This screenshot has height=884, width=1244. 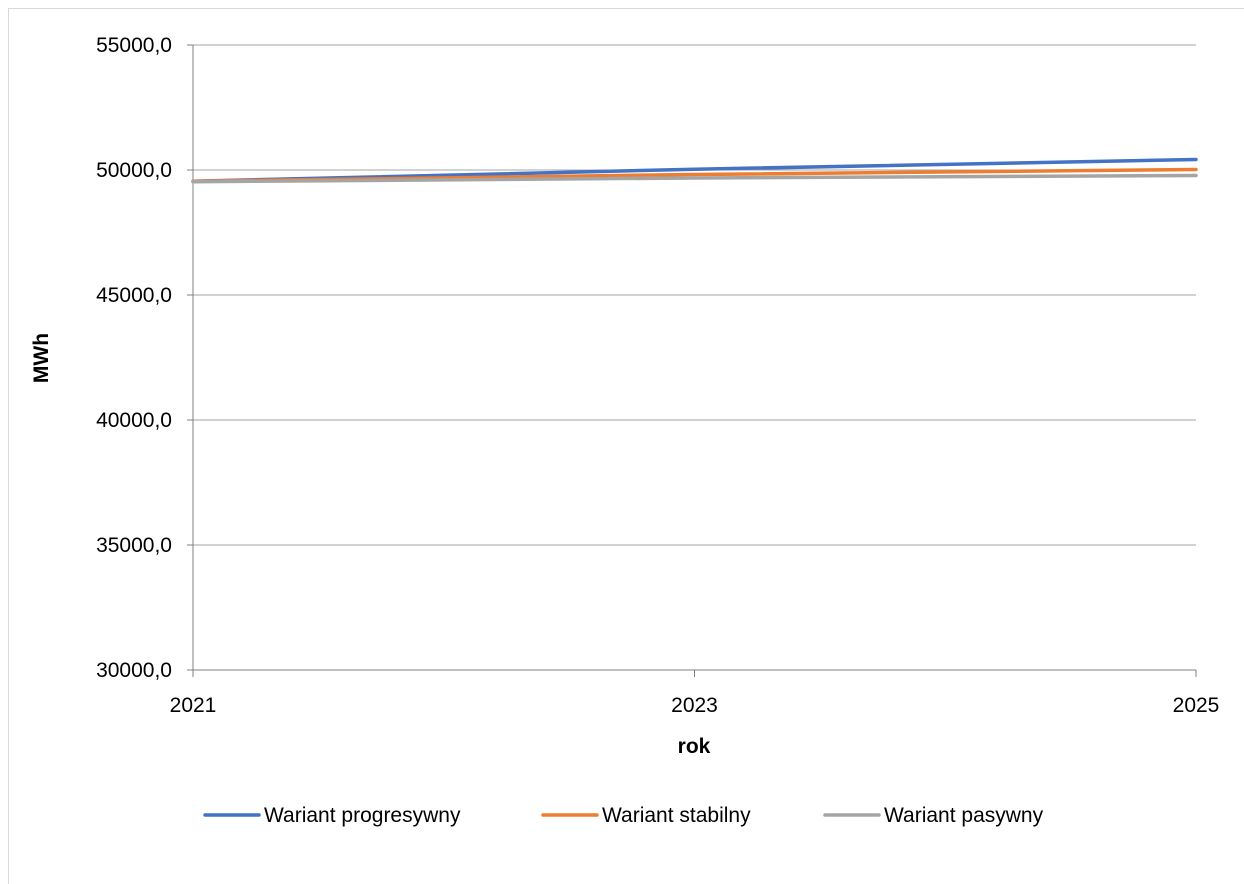 I want to click on x-tick-labels: 2021 2023 2025, so click(x=695, y=705).